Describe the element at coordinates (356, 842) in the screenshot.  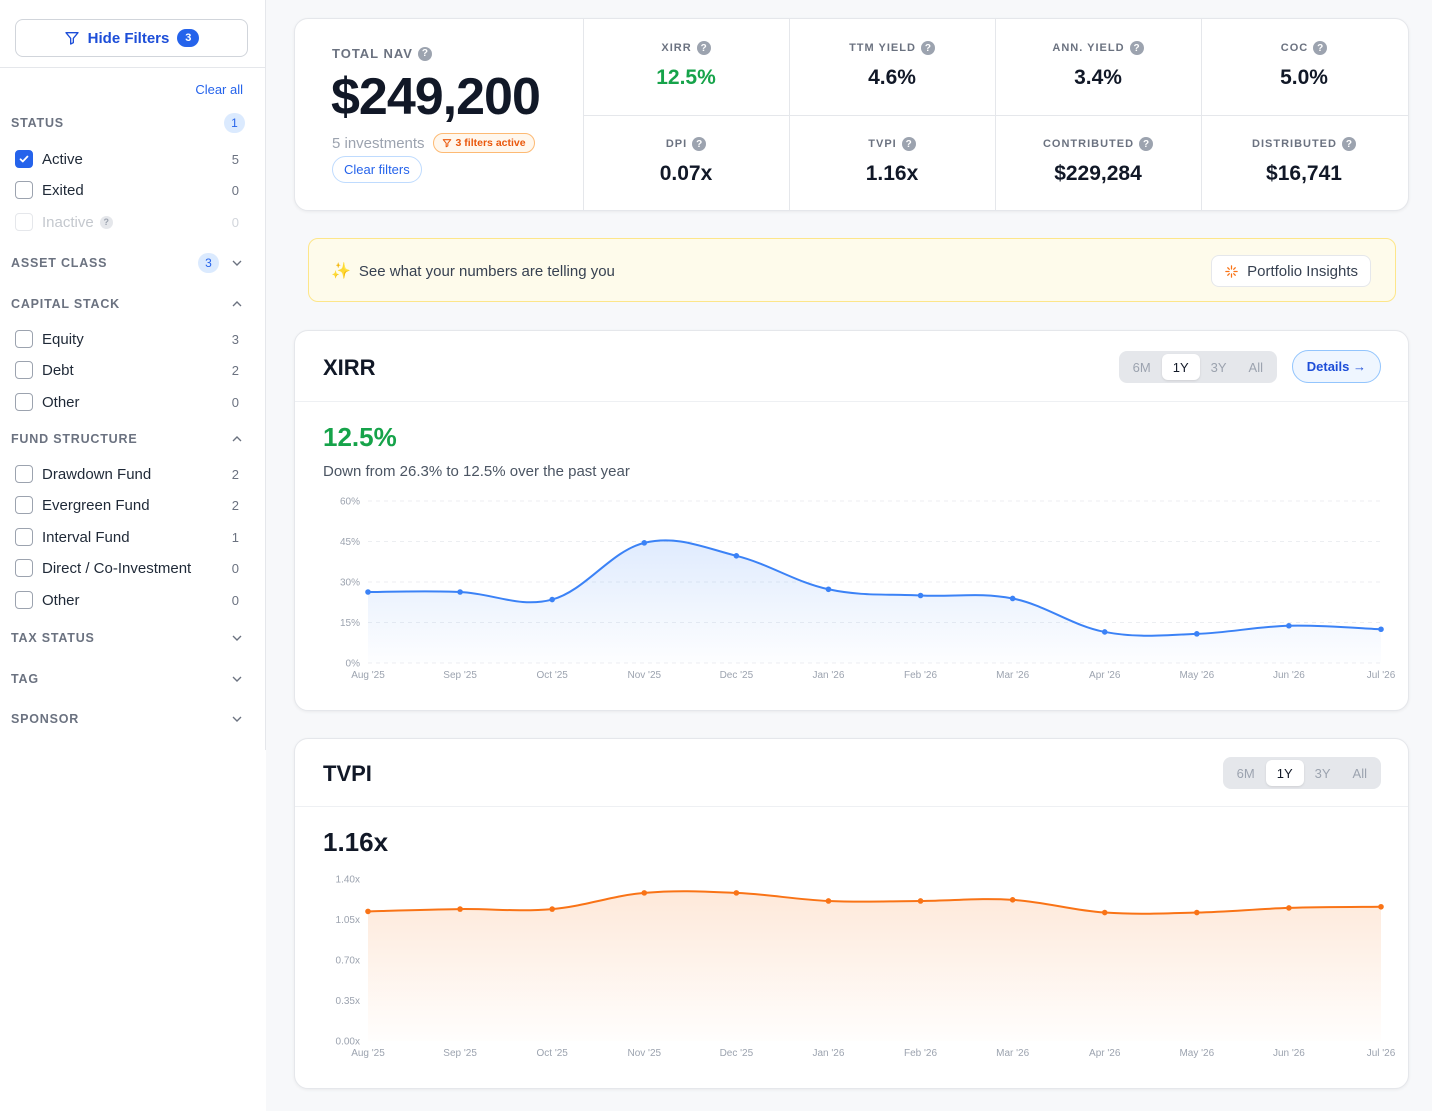
I see `tvpi-value: 1.16x` at that location.